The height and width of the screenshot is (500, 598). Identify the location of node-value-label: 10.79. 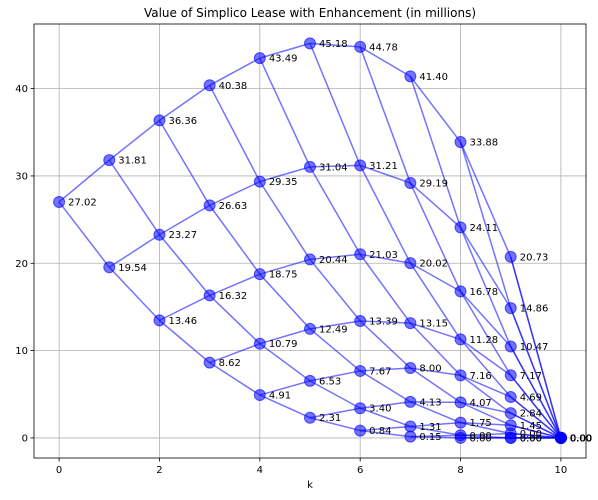
(283, 344).